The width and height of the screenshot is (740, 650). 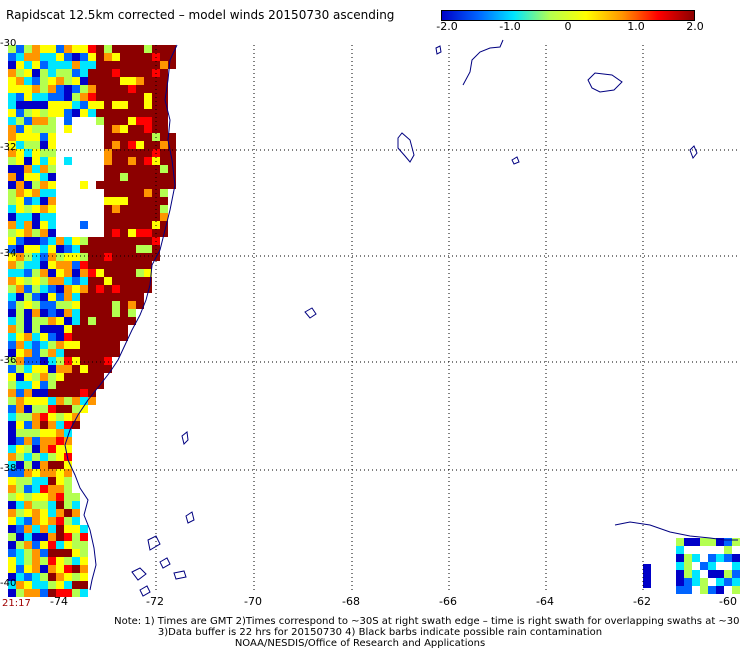 I want to click on lat-label-30: -30, so click(x=8, y=43).